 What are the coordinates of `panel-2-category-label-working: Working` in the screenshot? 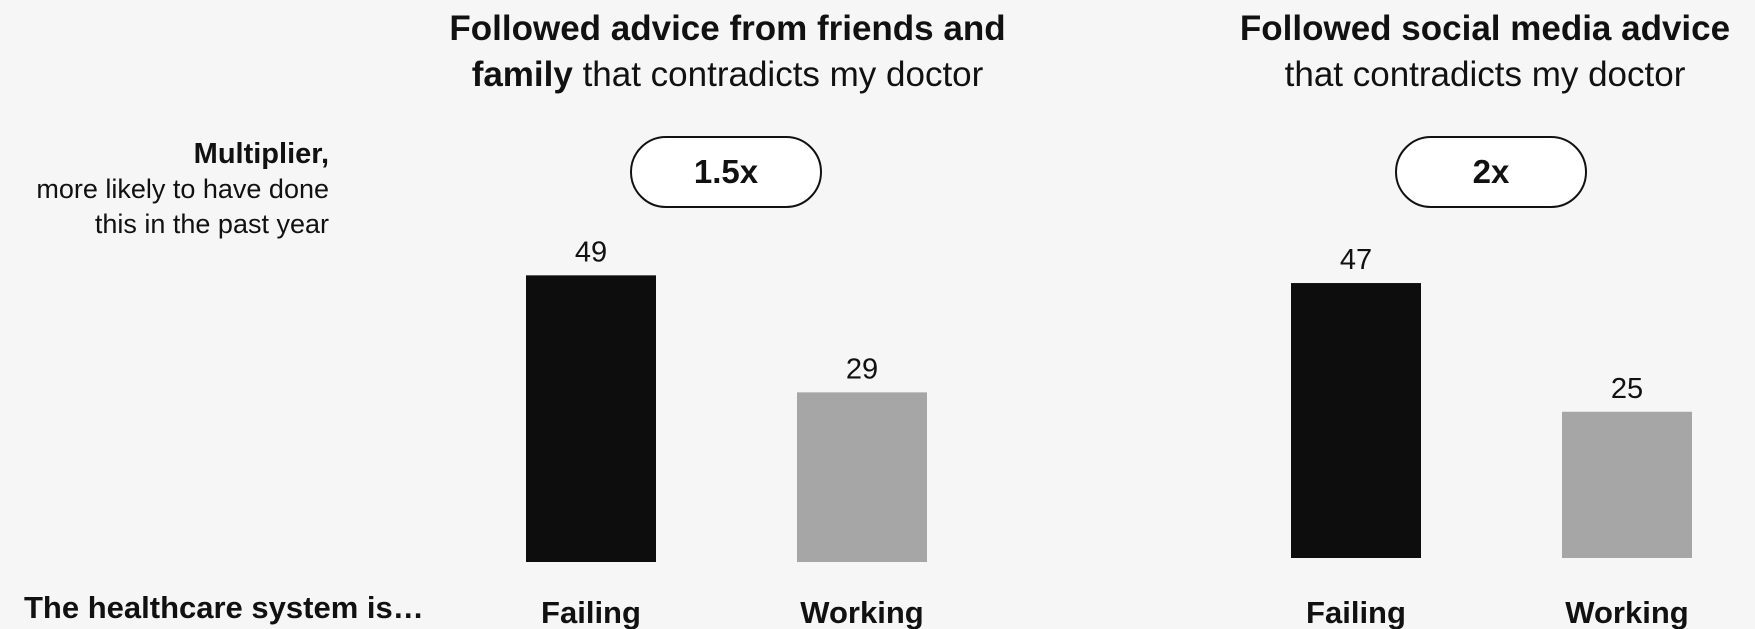 It's located at (1626, 612).